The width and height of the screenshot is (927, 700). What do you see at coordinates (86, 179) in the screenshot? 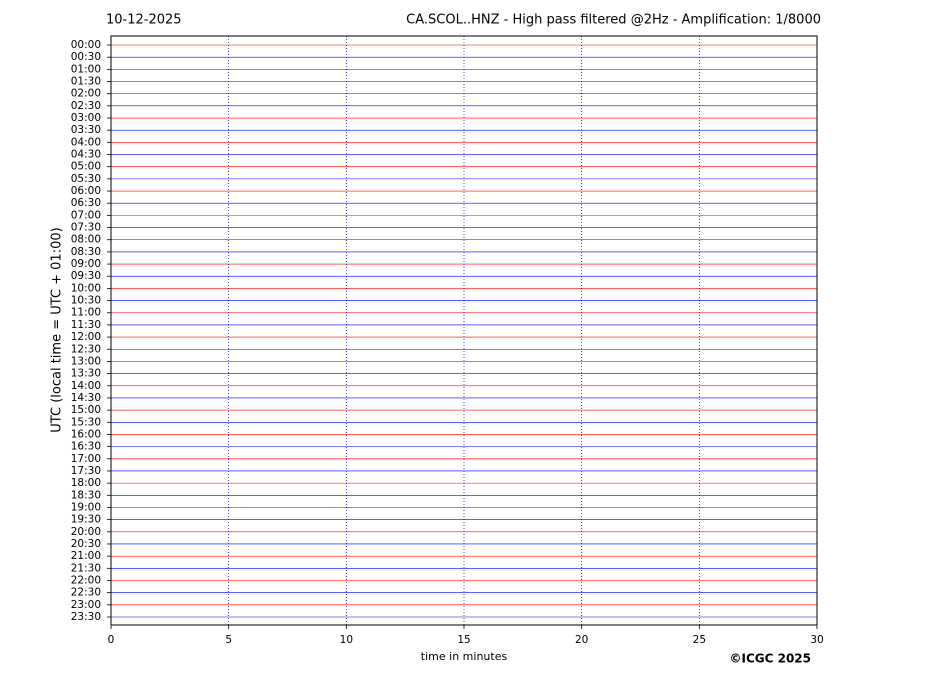
I see `y-tick-label: 05:30` at bounding box center [86, 179].